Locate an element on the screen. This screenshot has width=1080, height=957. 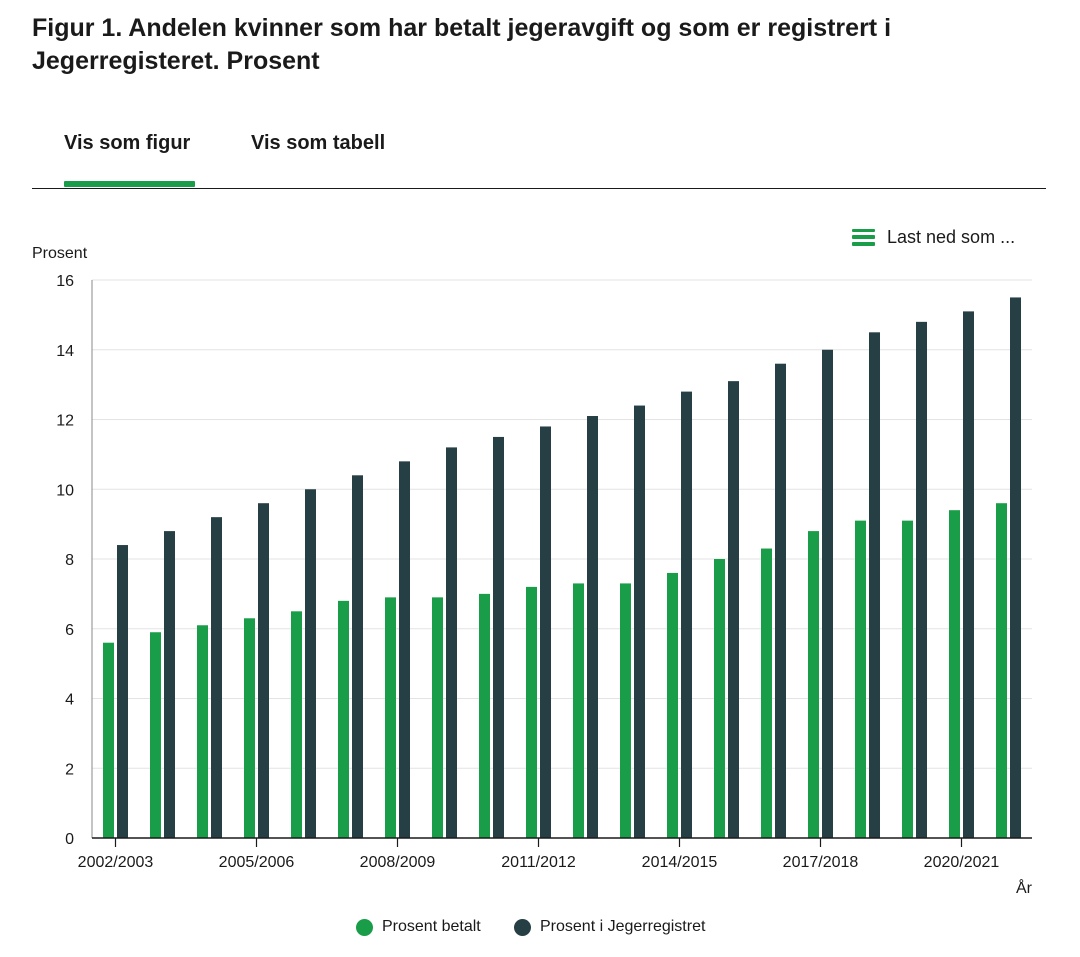
y-tick-label: 2 is located at coordinates (69, 769).